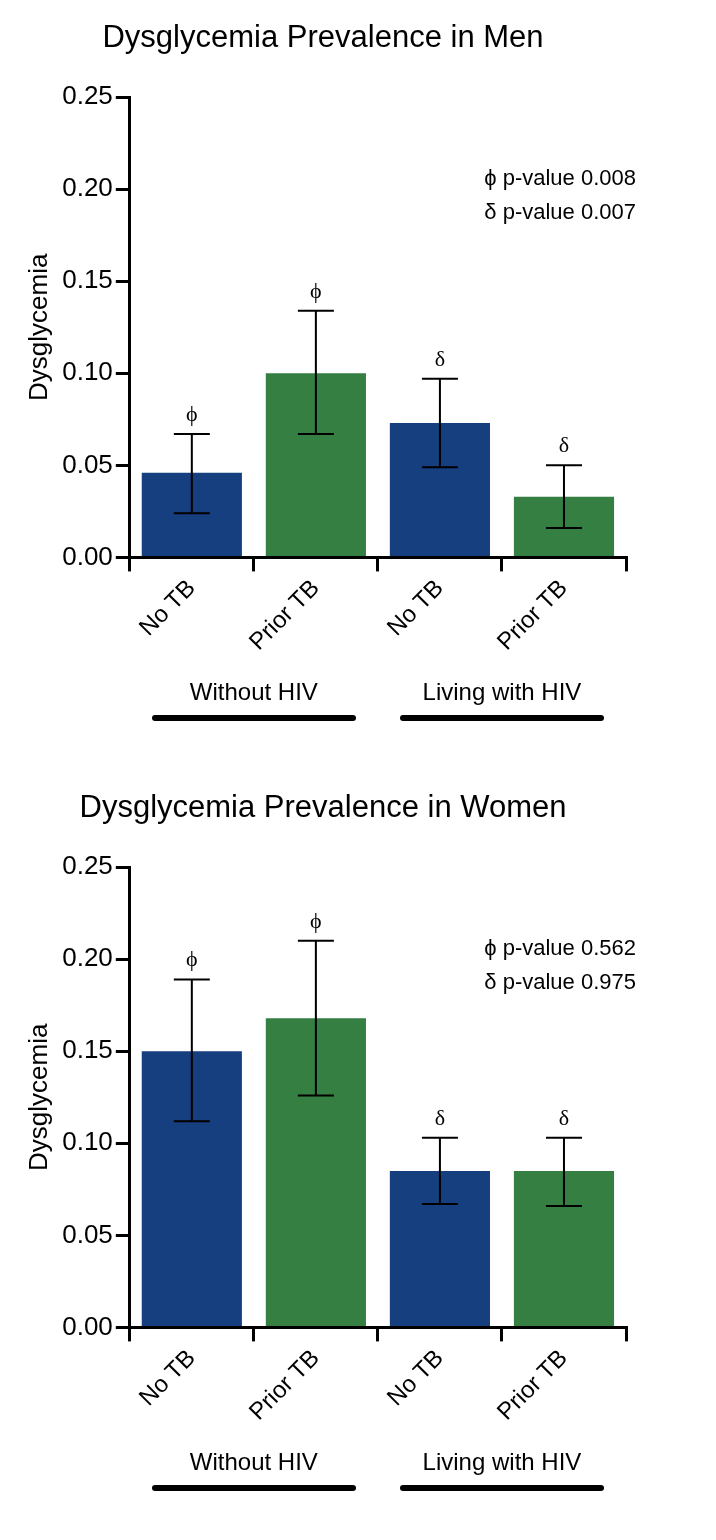  I want to click on annotation: δ p-value 0.007, so click(560, 212).